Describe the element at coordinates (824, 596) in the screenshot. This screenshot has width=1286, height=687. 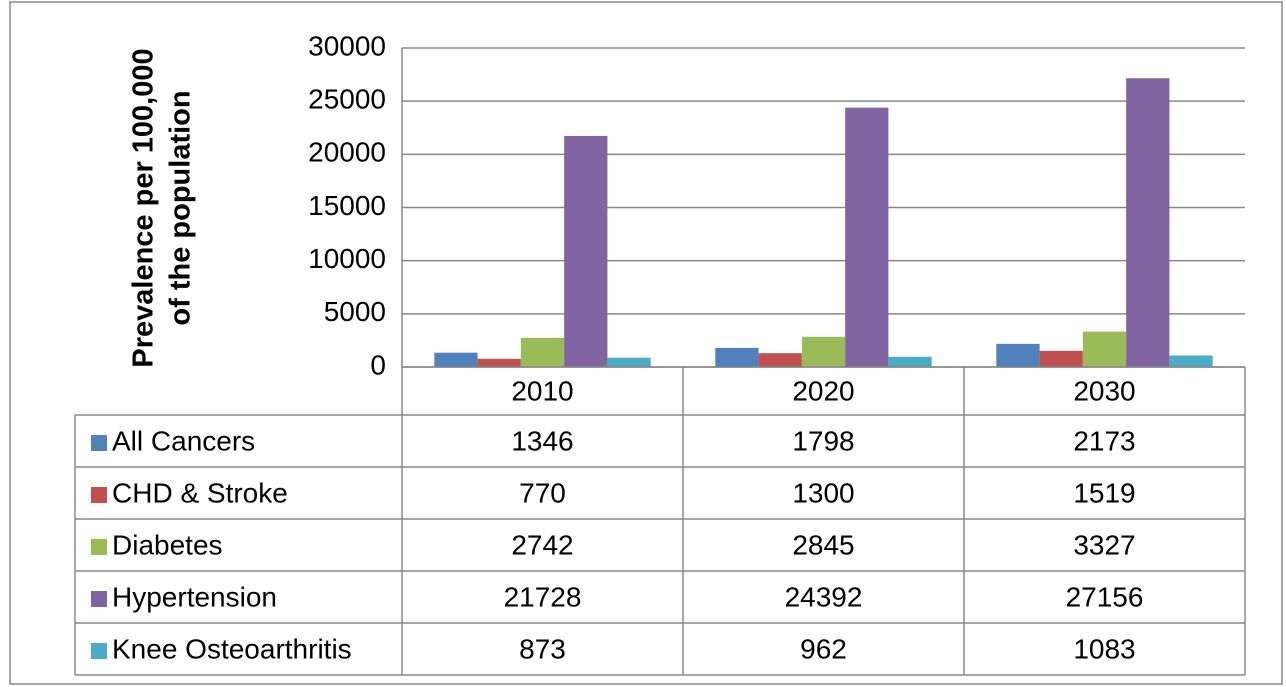
I see `table-cell: 24392` at that location.